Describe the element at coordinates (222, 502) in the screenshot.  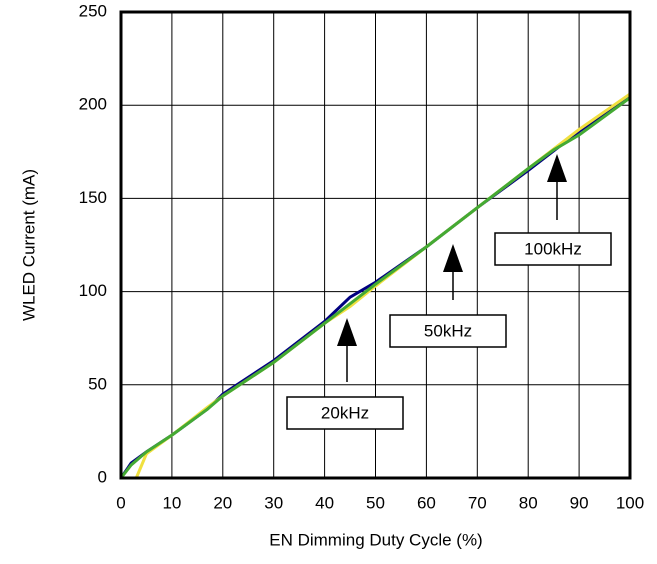
I see `x-tick-label: 20` at that location.